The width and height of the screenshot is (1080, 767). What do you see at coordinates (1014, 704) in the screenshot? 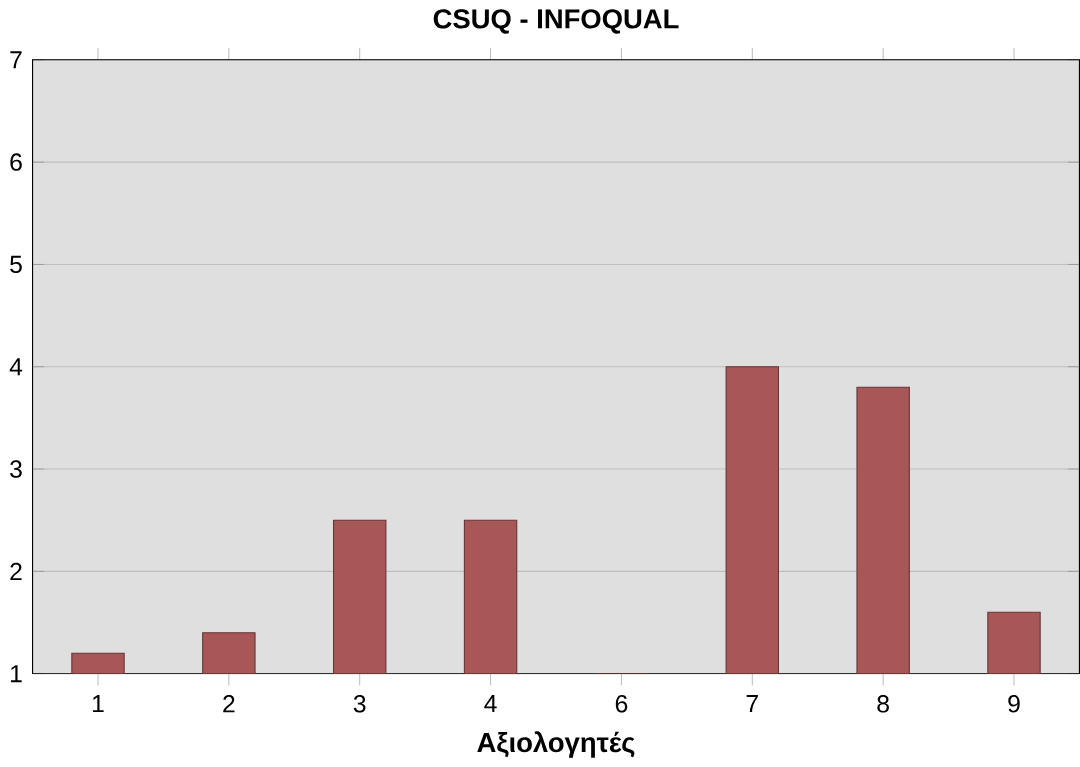
I see `x-tick-label: 9` at bounding box center [1014, 704].